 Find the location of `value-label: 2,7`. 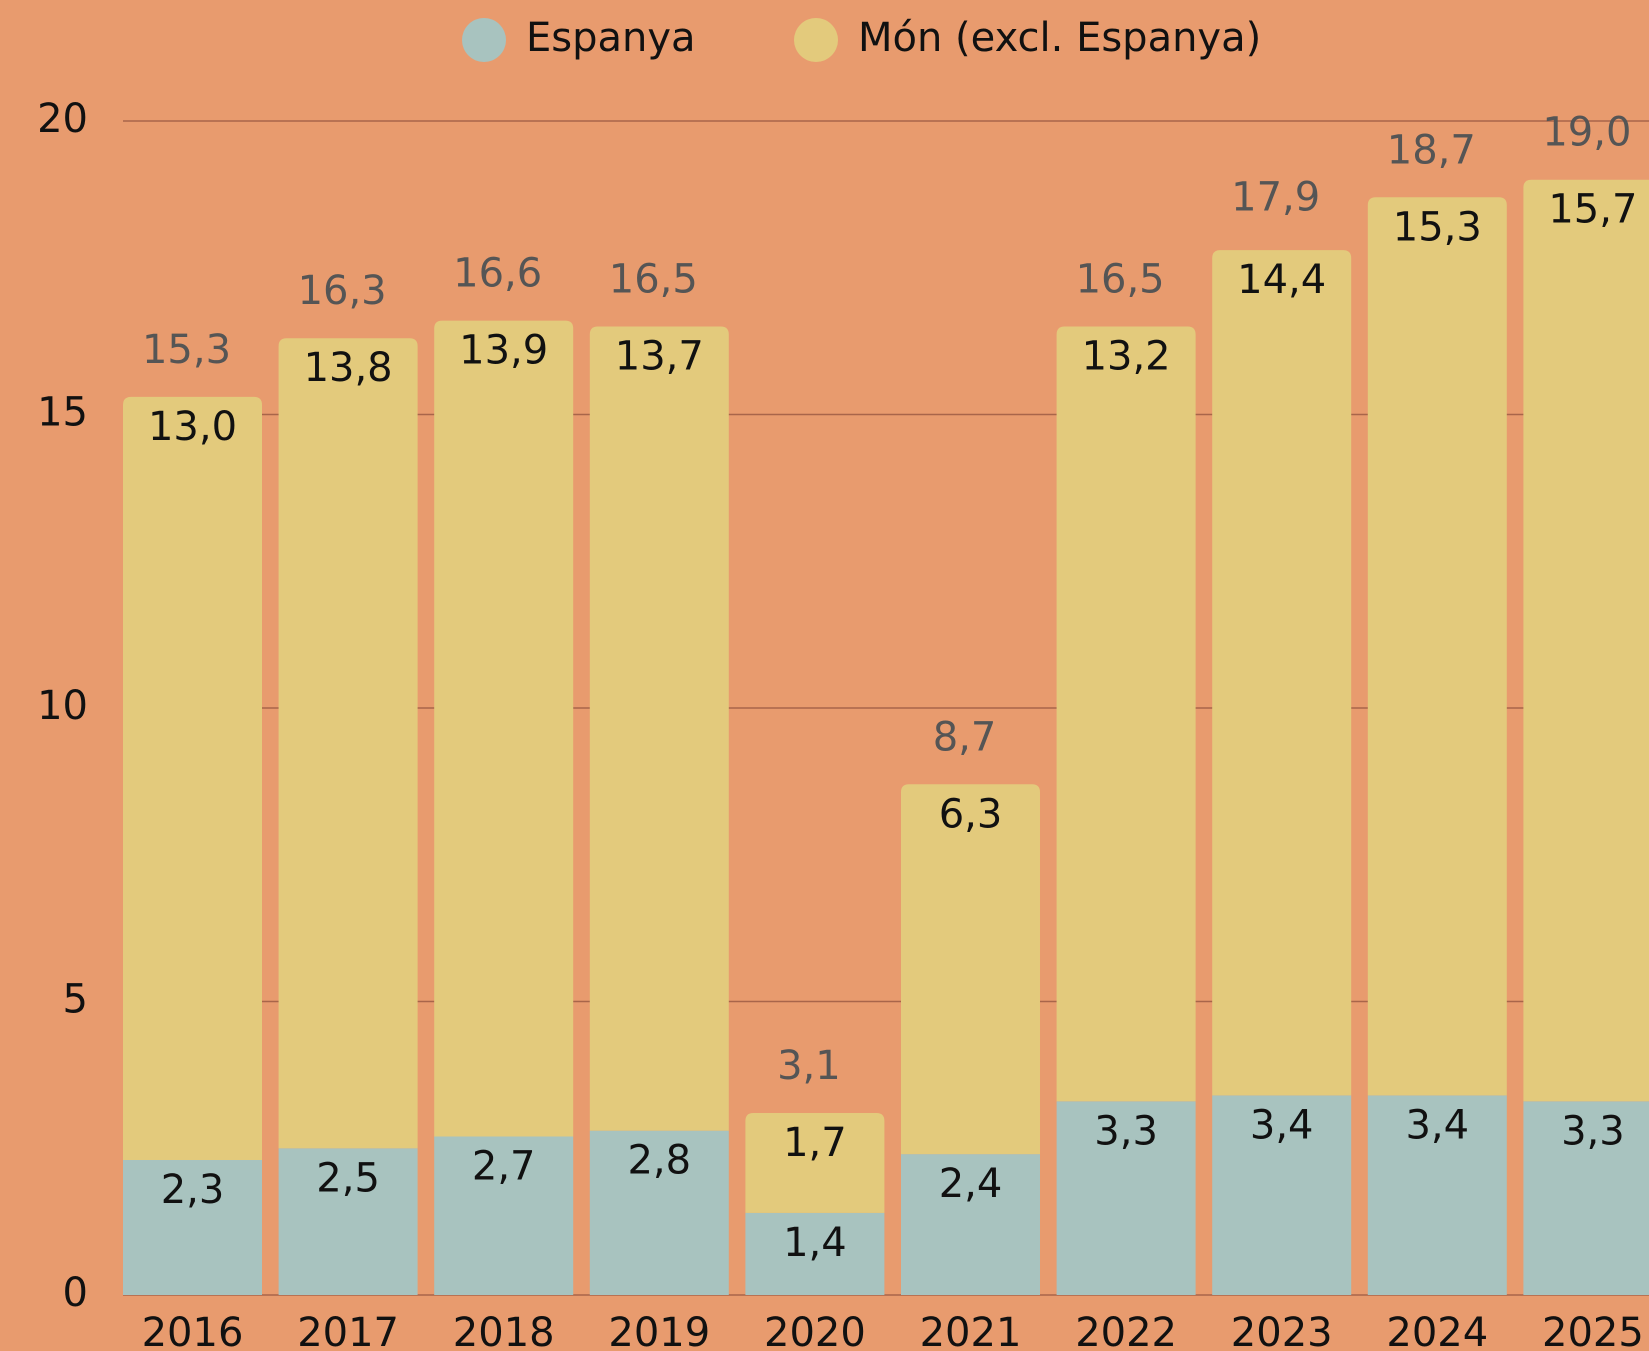

value-label: 2,7 is located at coordinates (504, 1167).